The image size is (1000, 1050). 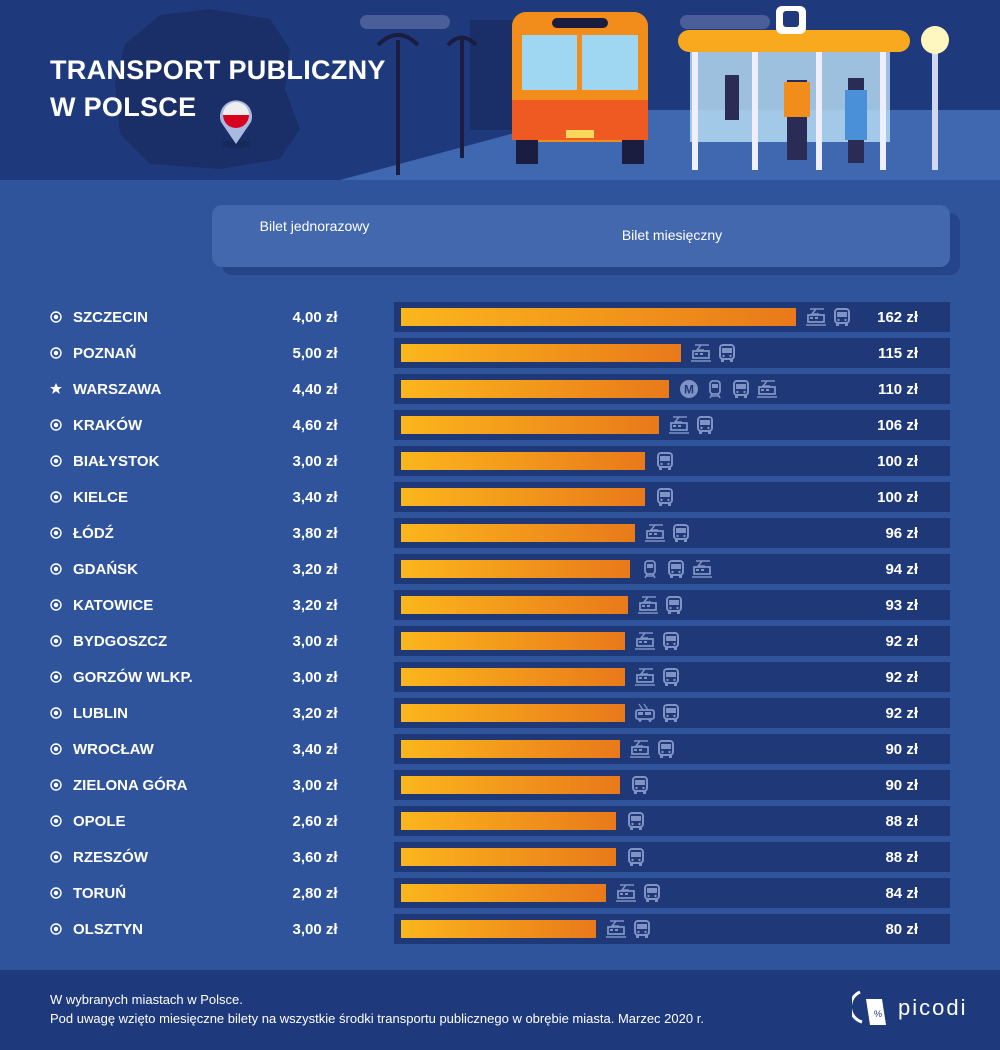 What do you see at coordinates (133, 677) in the screenshot?
I see `city-name: GORZÓW WLKP.` at bounding box center [133, 677].